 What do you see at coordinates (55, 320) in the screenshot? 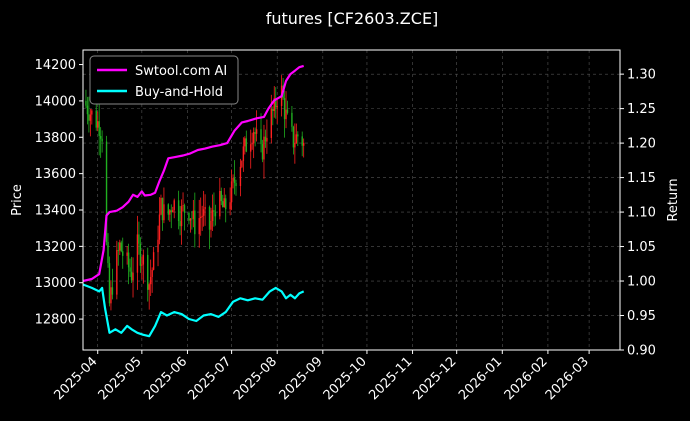
I see `y-left-tick-label: 12800` at bounding box center [55, 320].